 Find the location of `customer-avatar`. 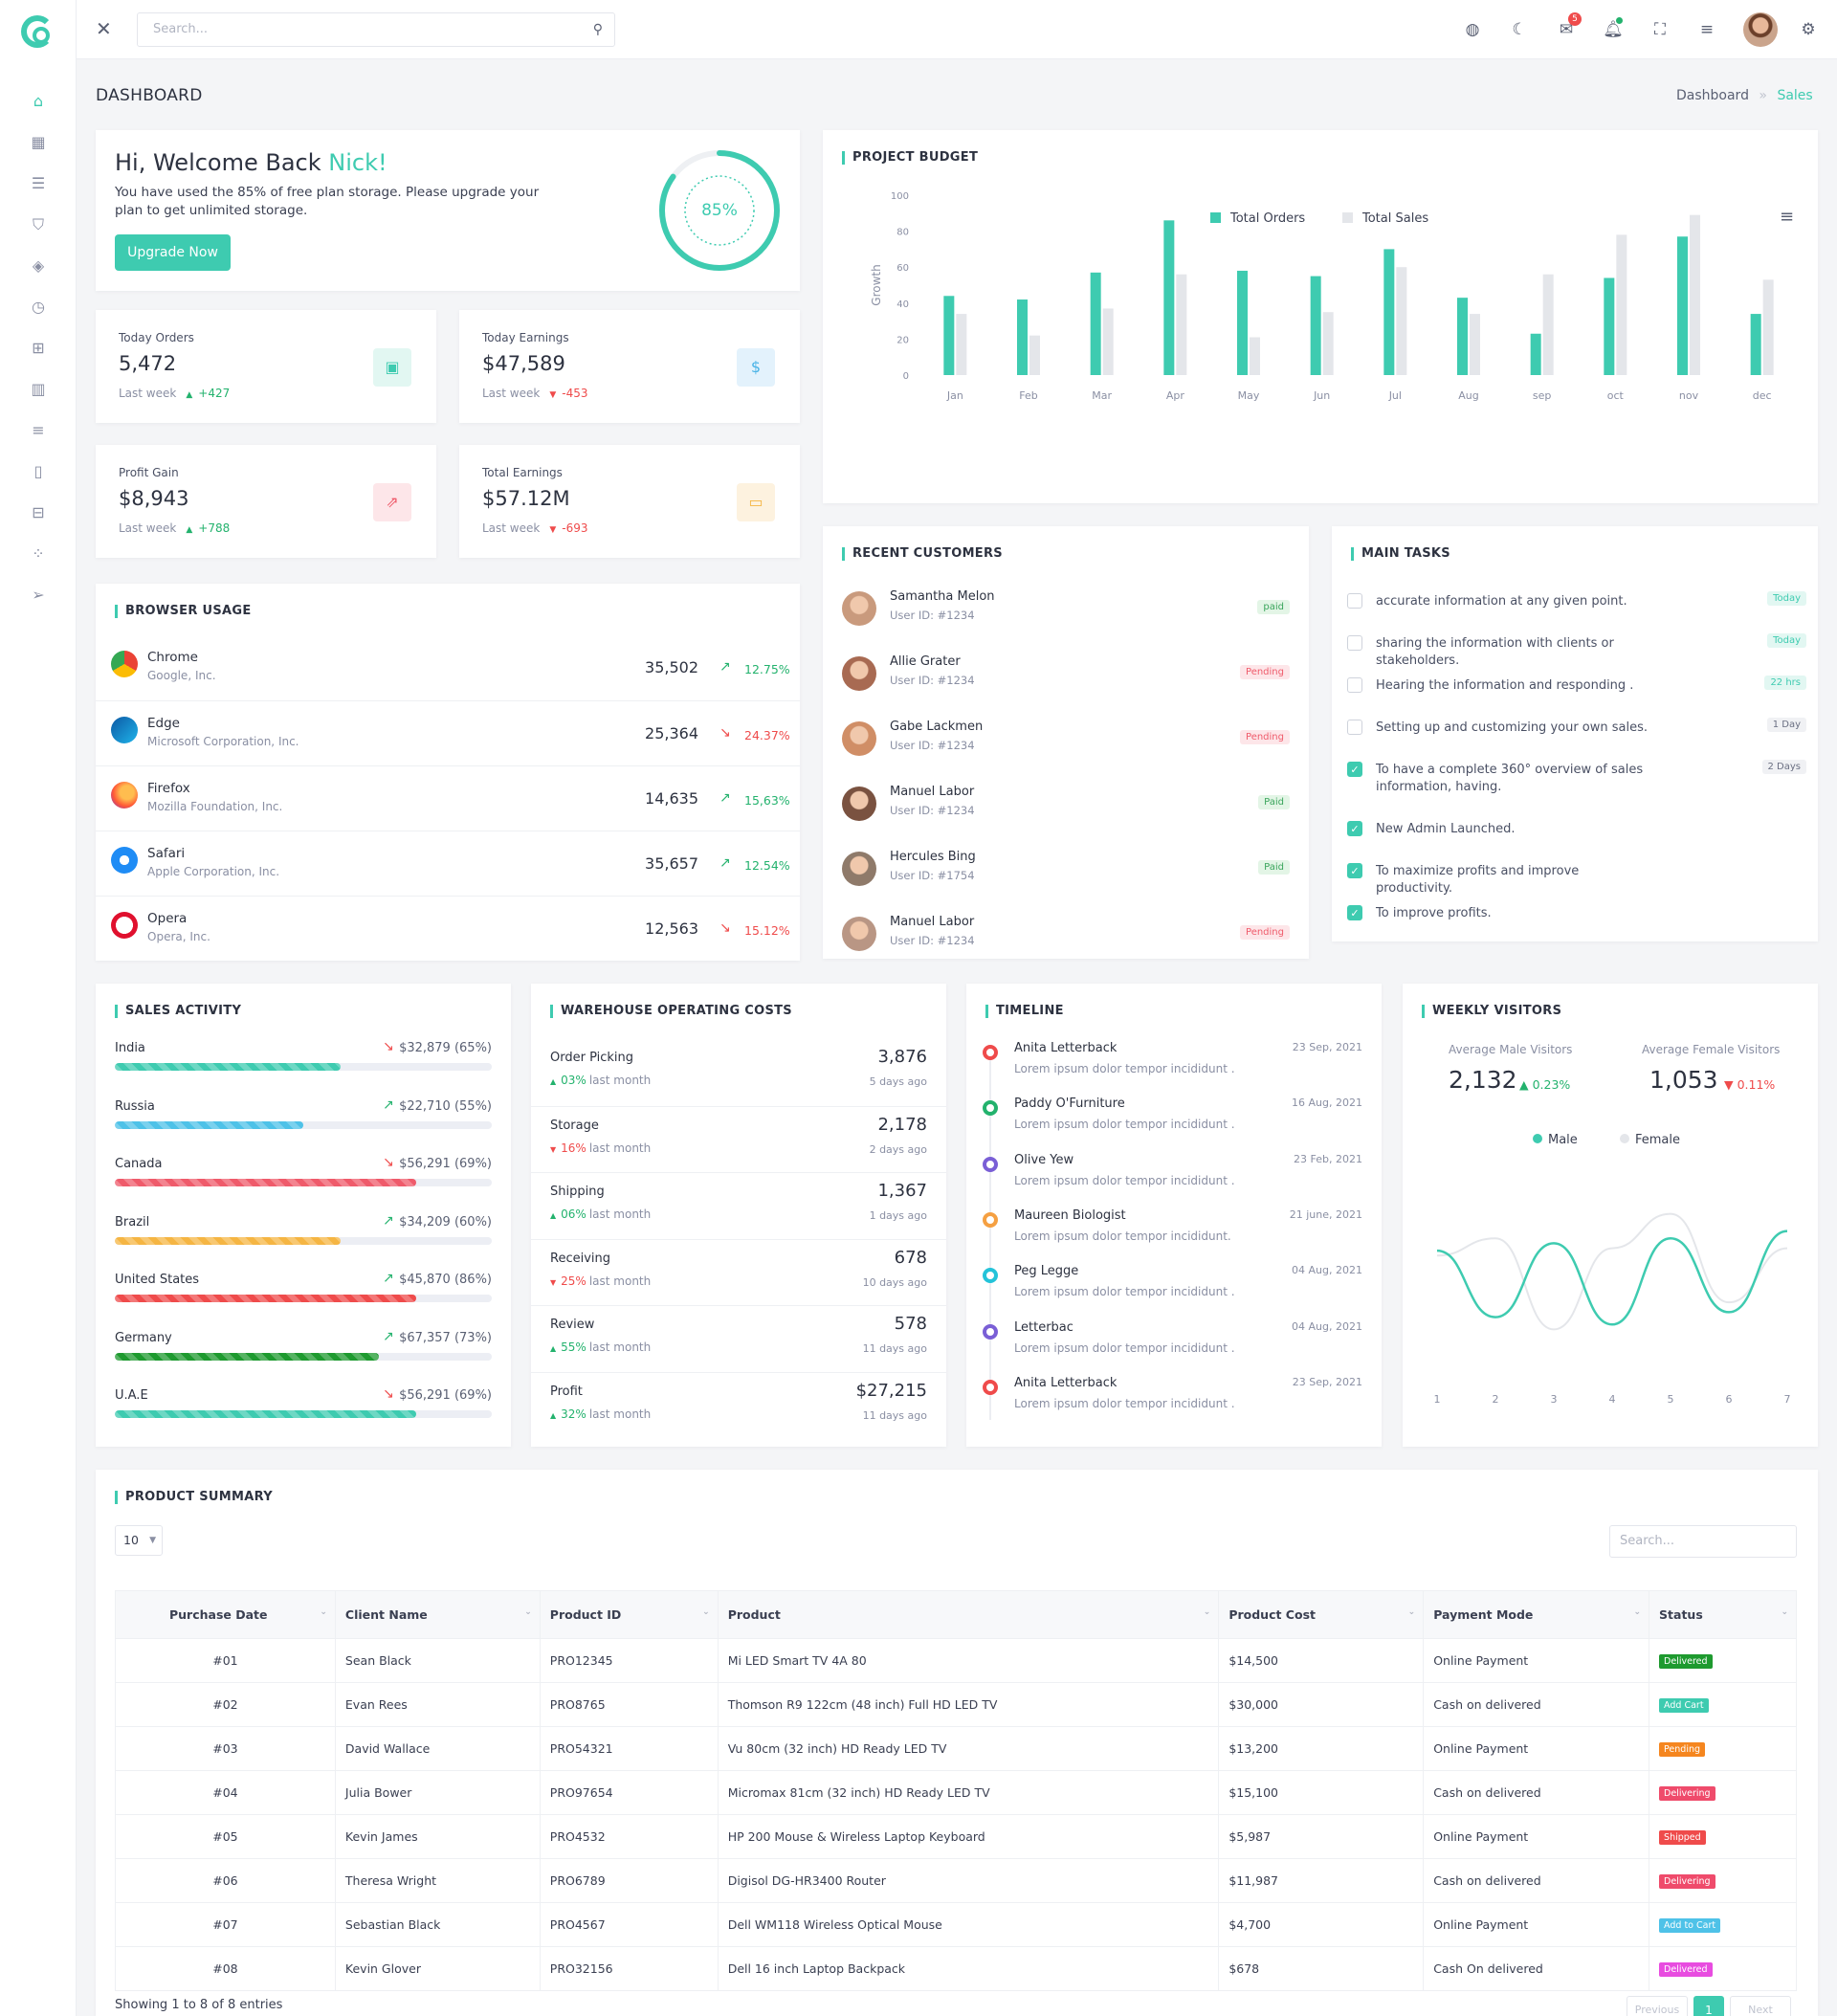

customer-avatar is located at coordinates (859, 608).